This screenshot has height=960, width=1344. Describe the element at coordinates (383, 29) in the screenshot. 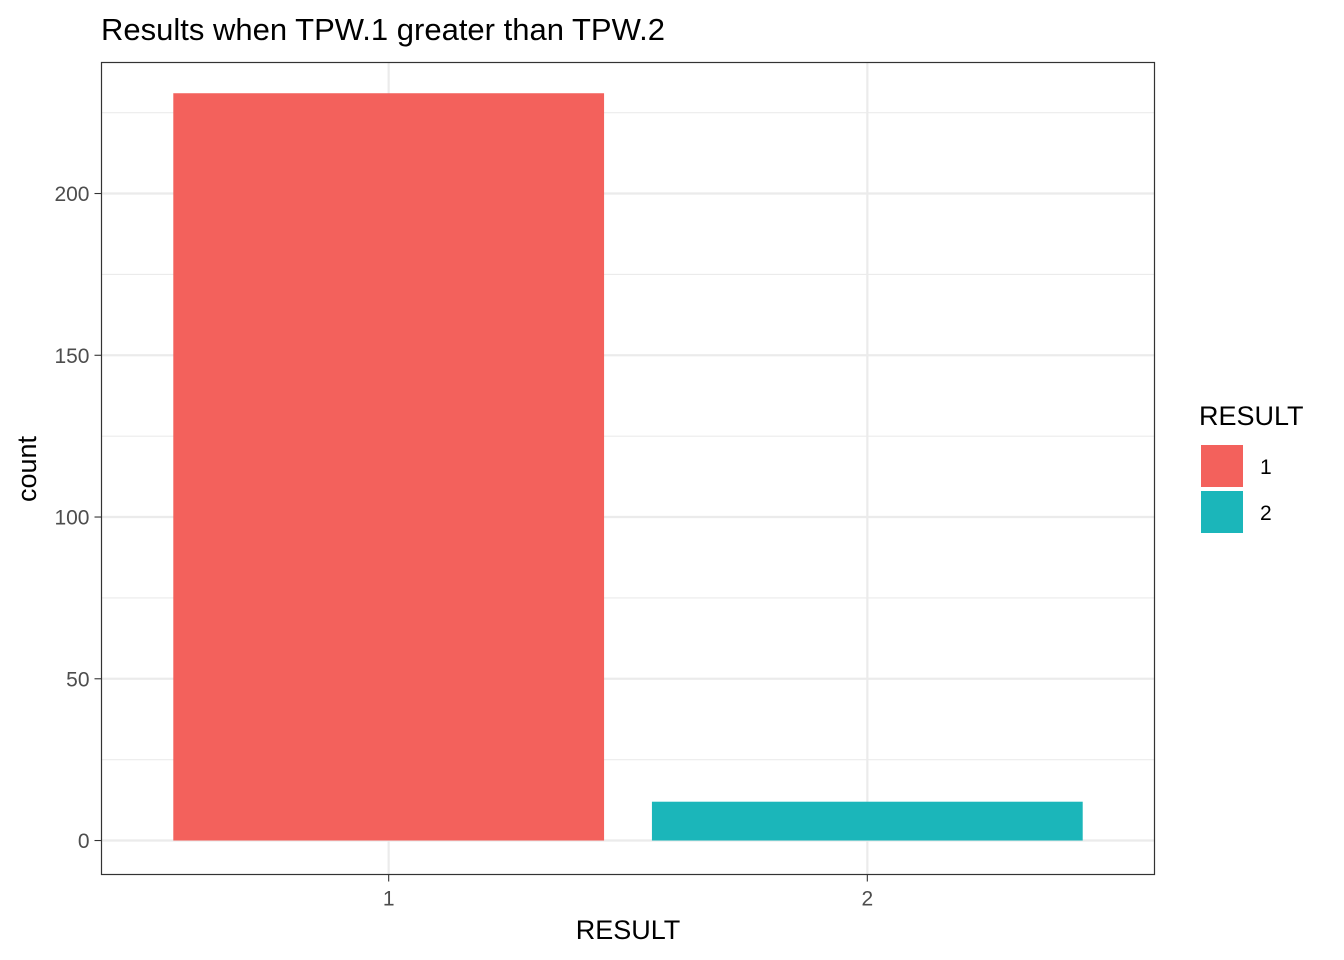

I see `chart-title: Results when TPW.1 greater than TPW.2` at that location.